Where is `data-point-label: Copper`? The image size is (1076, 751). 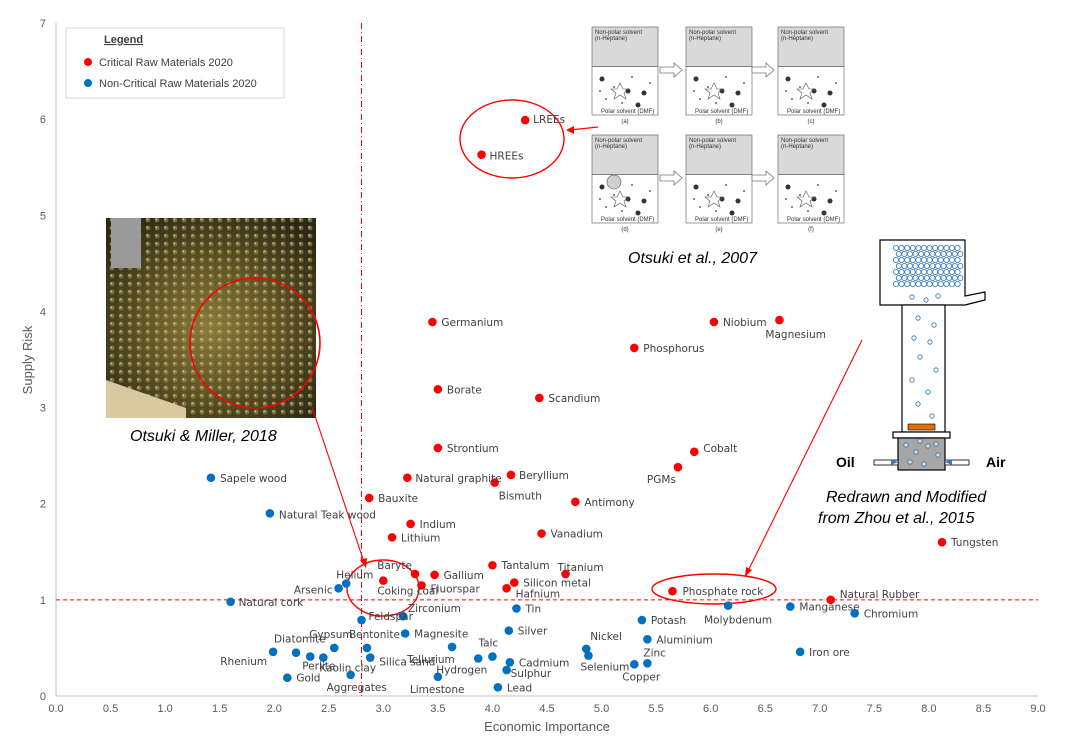 data-point-label: Copper is located at coordinates (641, 677).